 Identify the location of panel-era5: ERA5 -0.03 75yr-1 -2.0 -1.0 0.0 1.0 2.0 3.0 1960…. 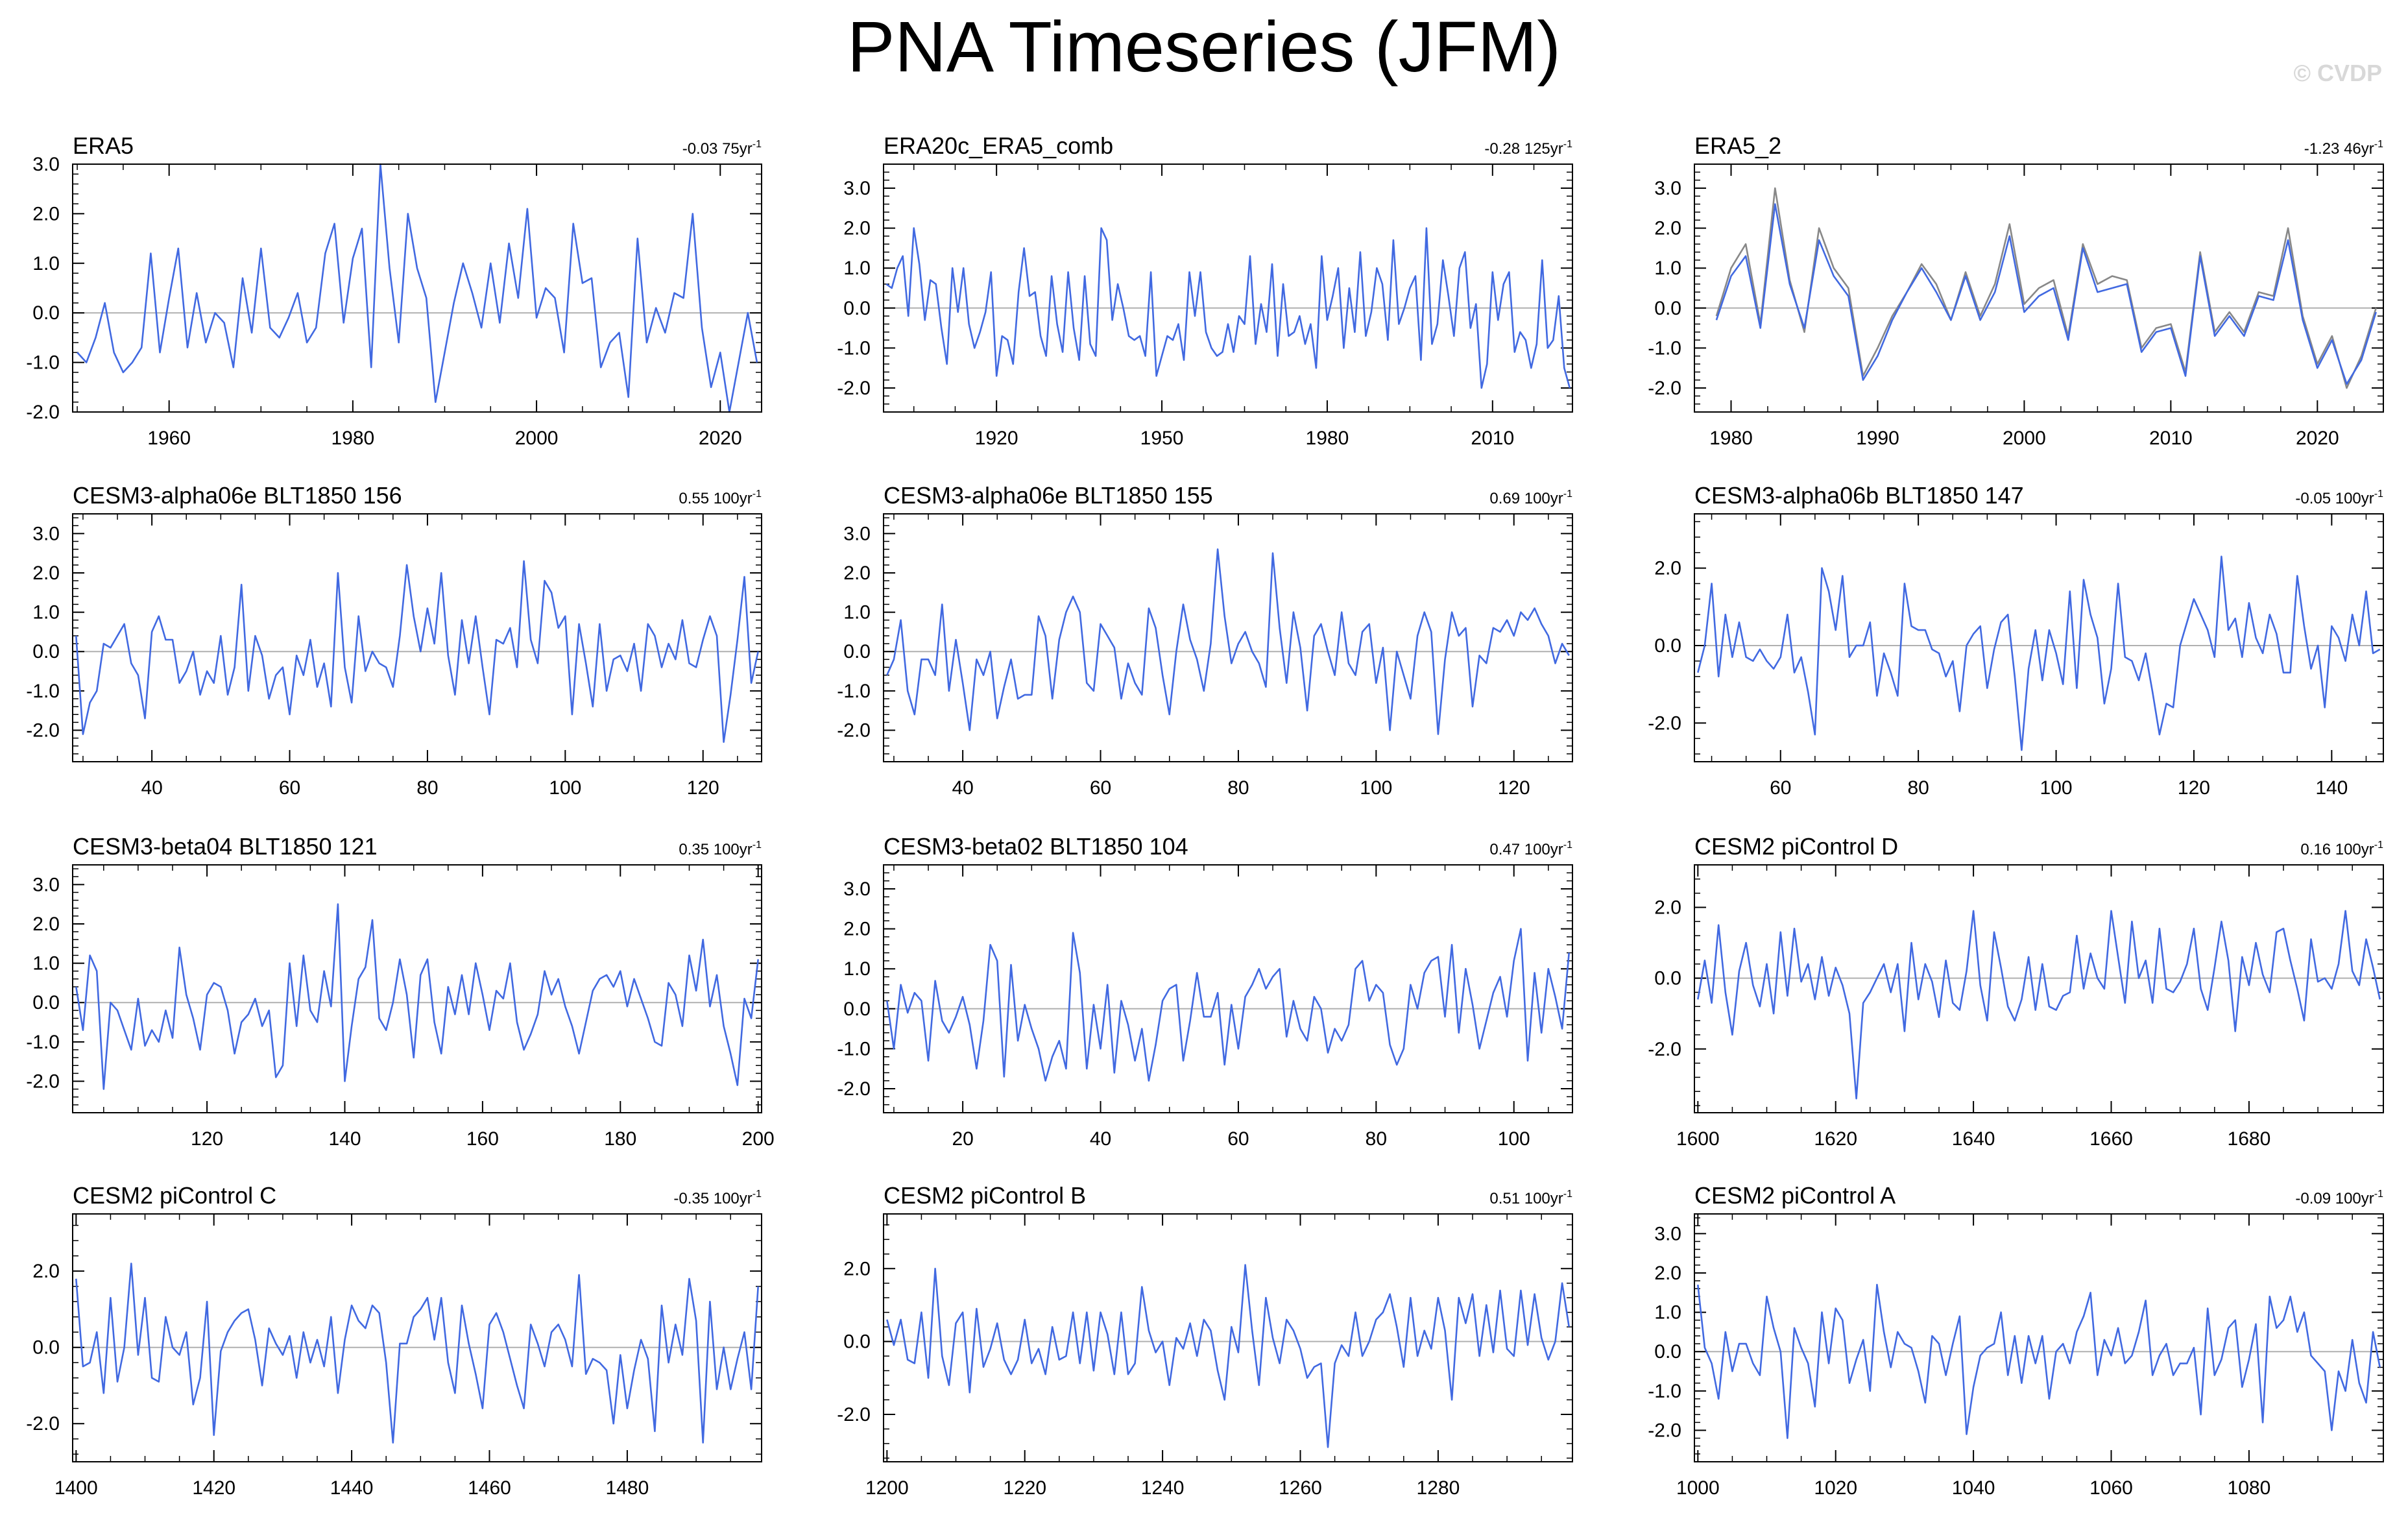
(401, 293).